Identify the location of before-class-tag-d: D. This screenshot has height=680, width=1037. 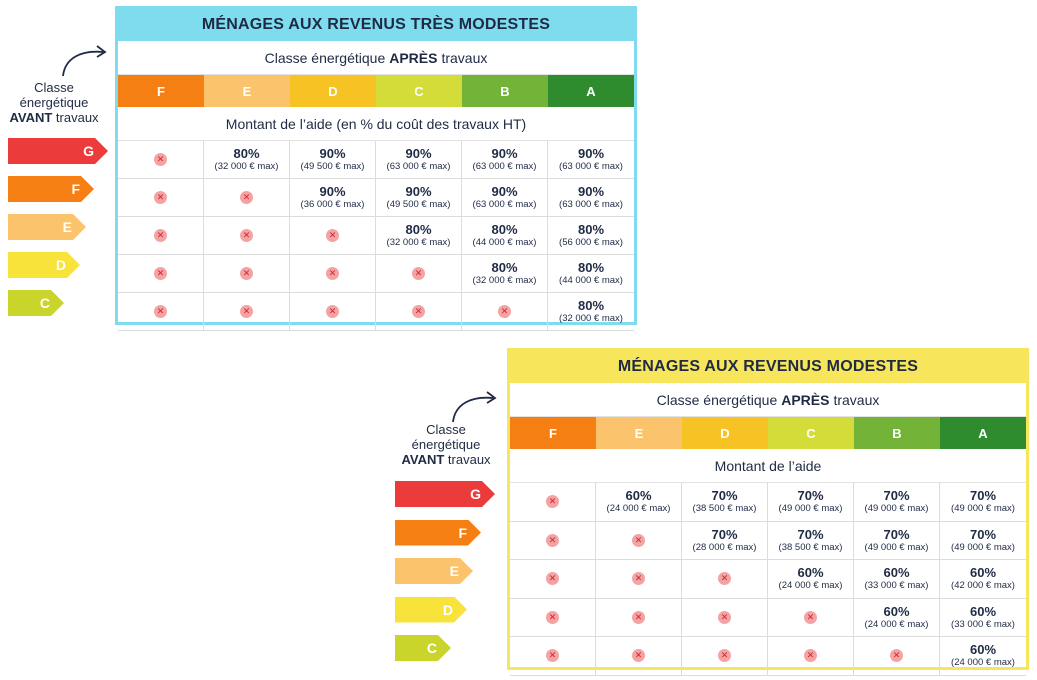
(44, 265).